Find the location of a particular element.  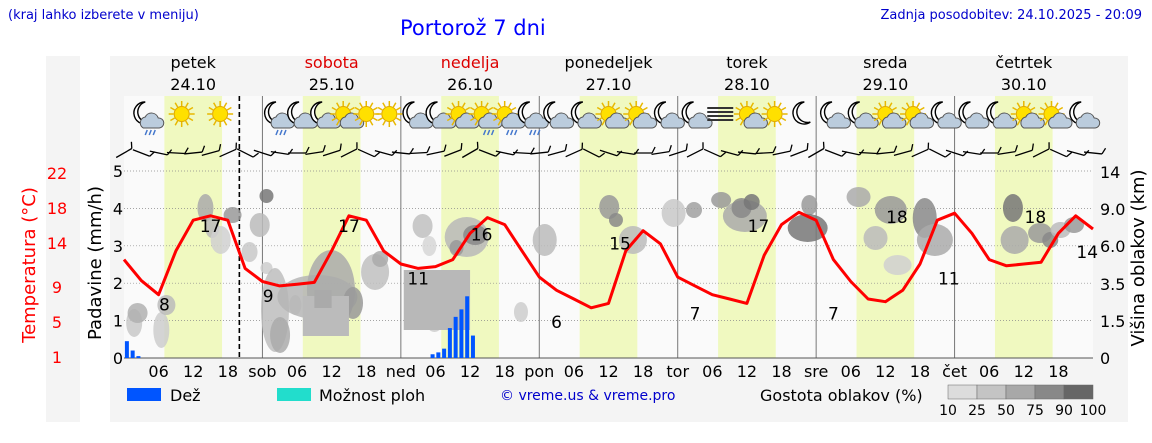

day-name: torek is located at coordinates (747, 62).